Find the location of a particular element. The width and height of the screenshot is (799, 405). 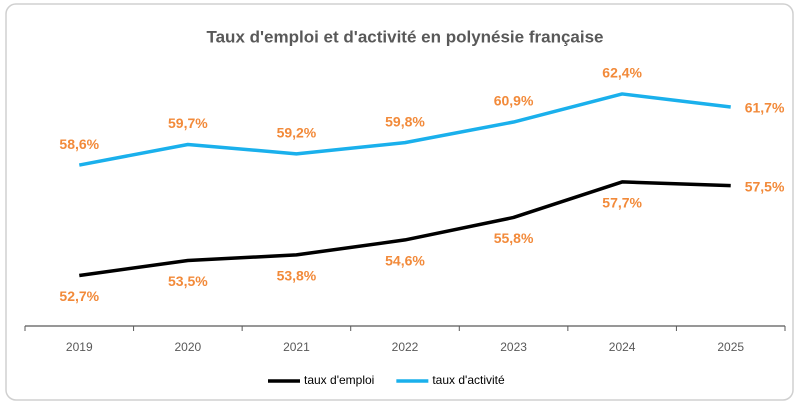

data-label: 54,6% is located at coordinates (405, 261).